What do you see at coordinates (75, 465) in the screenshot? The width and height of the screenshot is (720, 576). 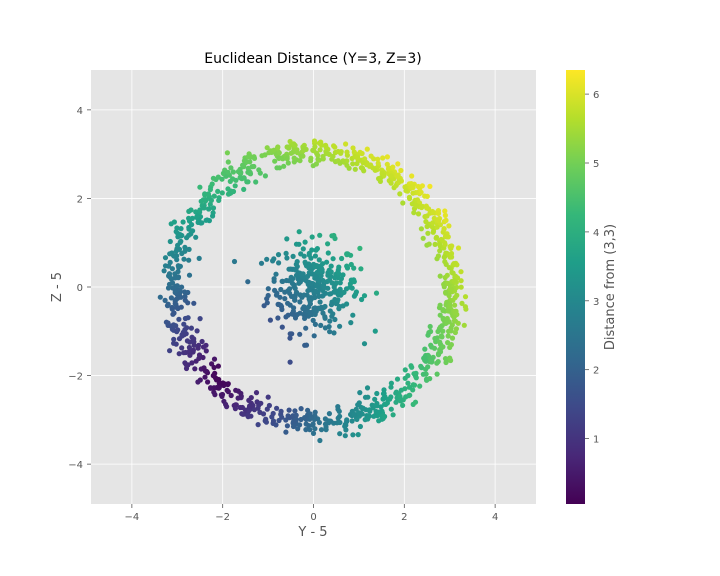 I see `y-tick-label: −4` at bounding box center [75, 465].